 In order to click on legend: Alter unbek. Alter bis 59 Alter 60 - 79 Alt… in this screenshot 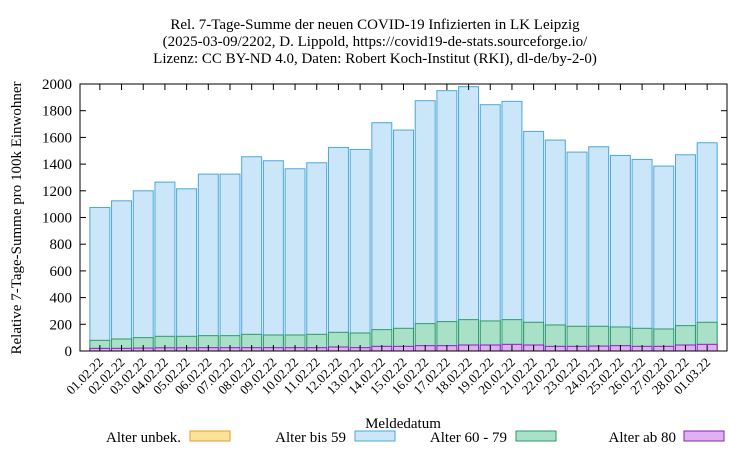, I will do `click(415, 438)`.